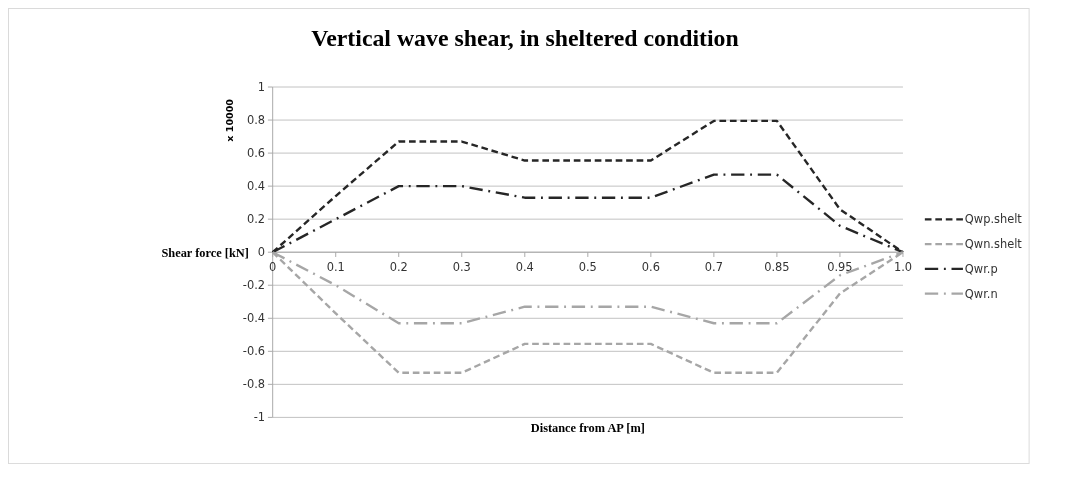 This screenshot has width=1073, height=479. I want to click on x-tick-label: 0.5, so click(587, 267).